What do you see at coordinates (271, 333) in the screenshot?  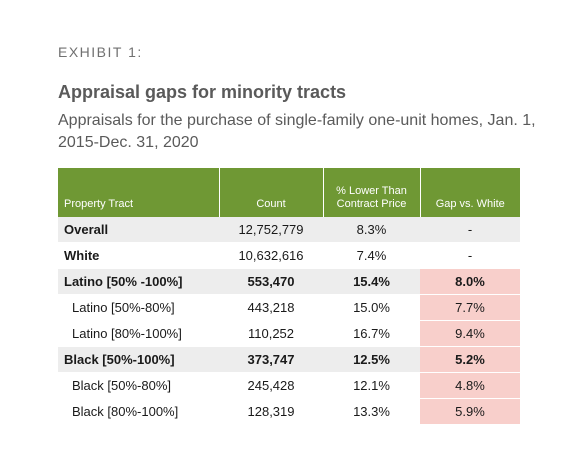 I see `cell-count: 110,252` at bounding box center [271, 333].